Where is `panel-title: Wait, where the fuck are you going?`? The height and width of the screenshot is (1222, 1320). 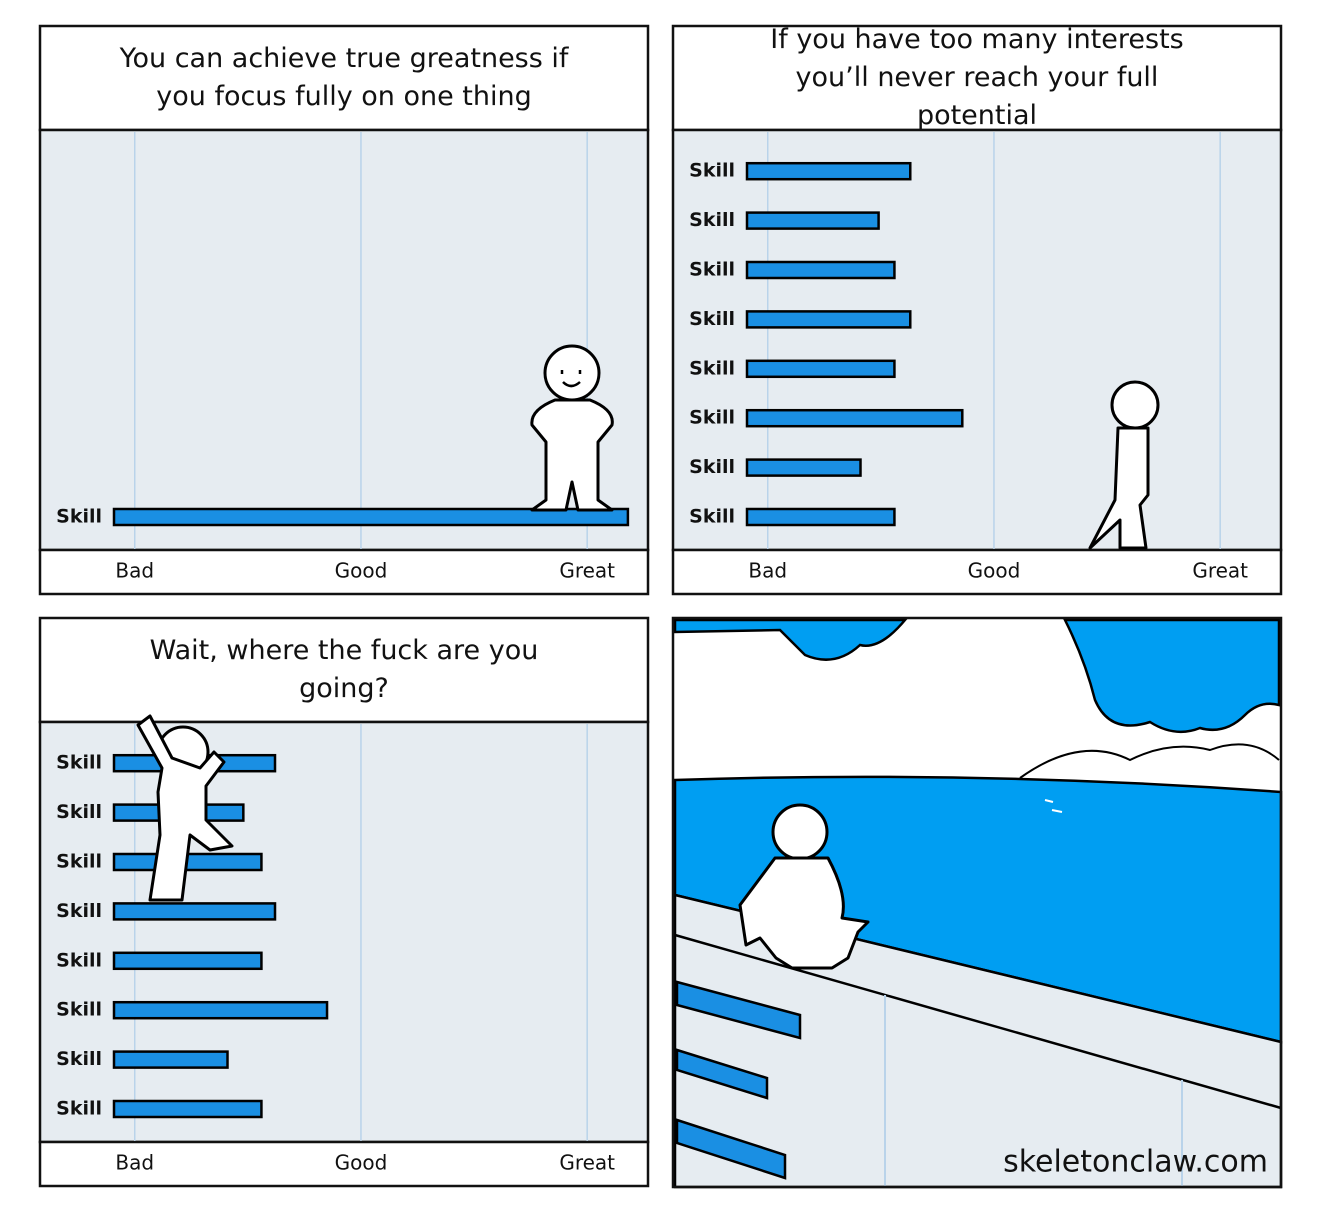 panel-title: Wait, where the fuck are you going? is located at coordinates (344, 669).